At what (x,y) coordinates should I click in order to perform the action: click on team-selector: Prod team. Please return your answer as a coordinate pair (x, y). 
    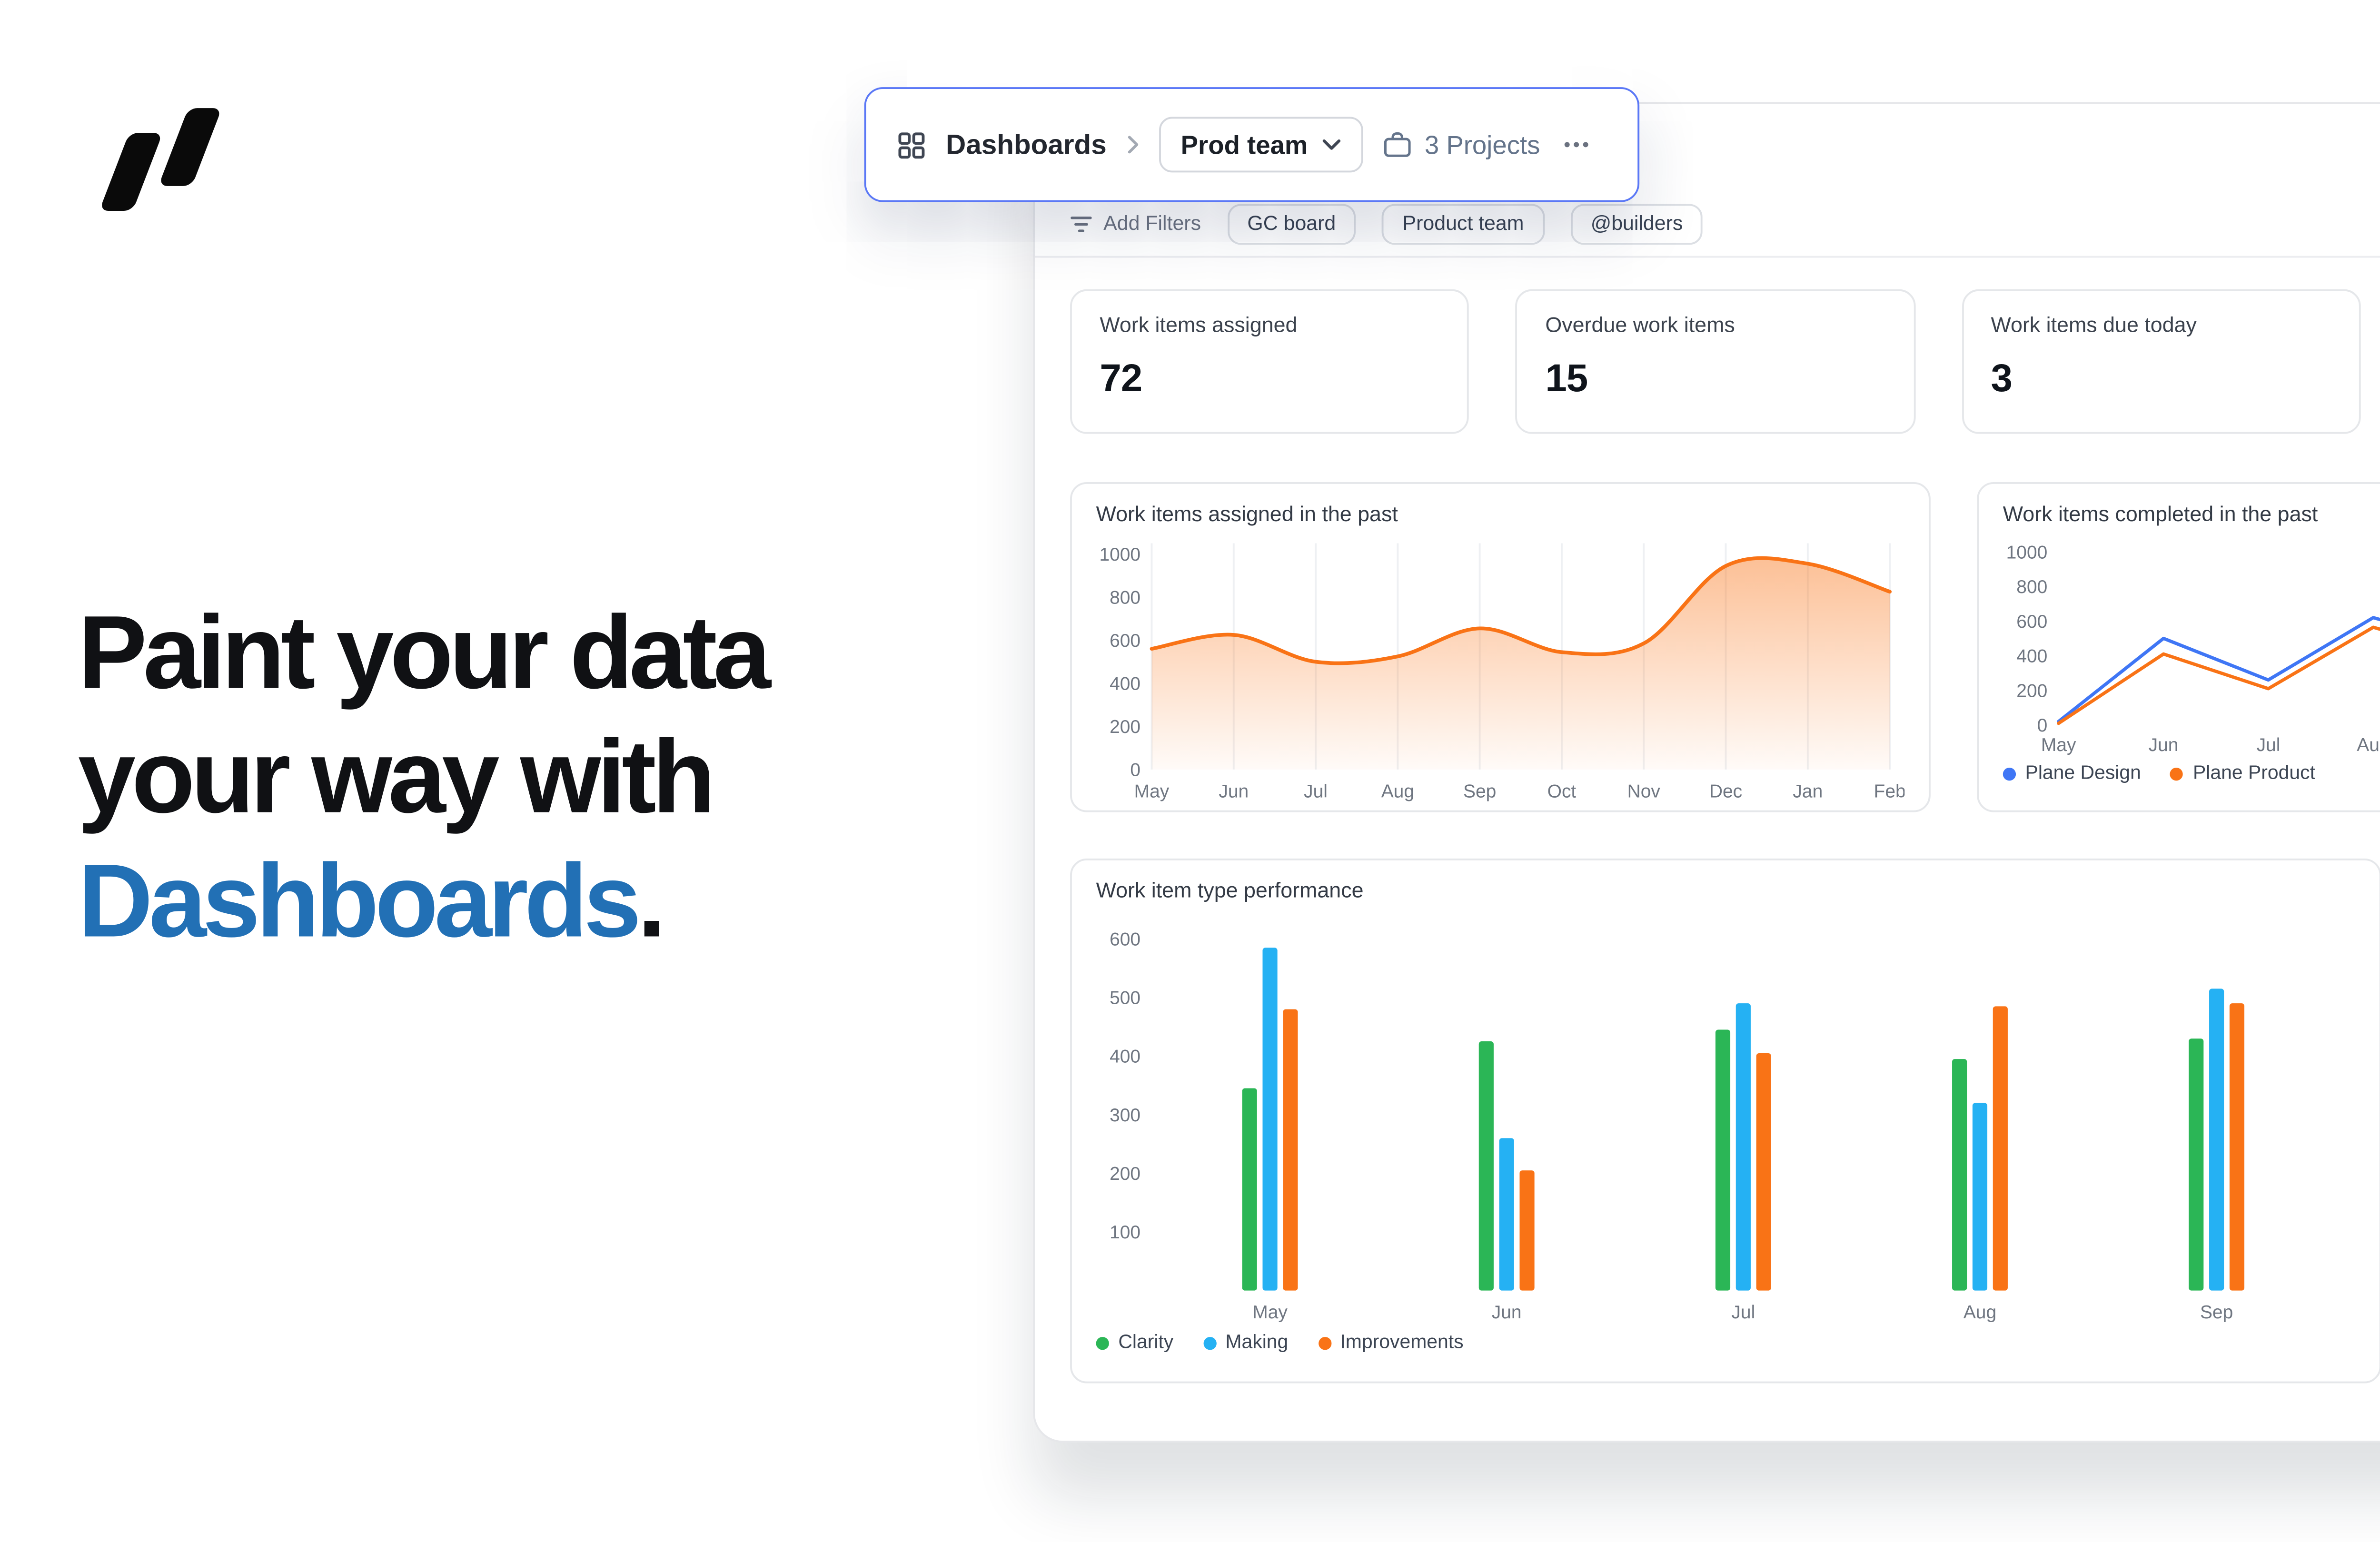
    Looking at the image, I should click on (1261, 145).